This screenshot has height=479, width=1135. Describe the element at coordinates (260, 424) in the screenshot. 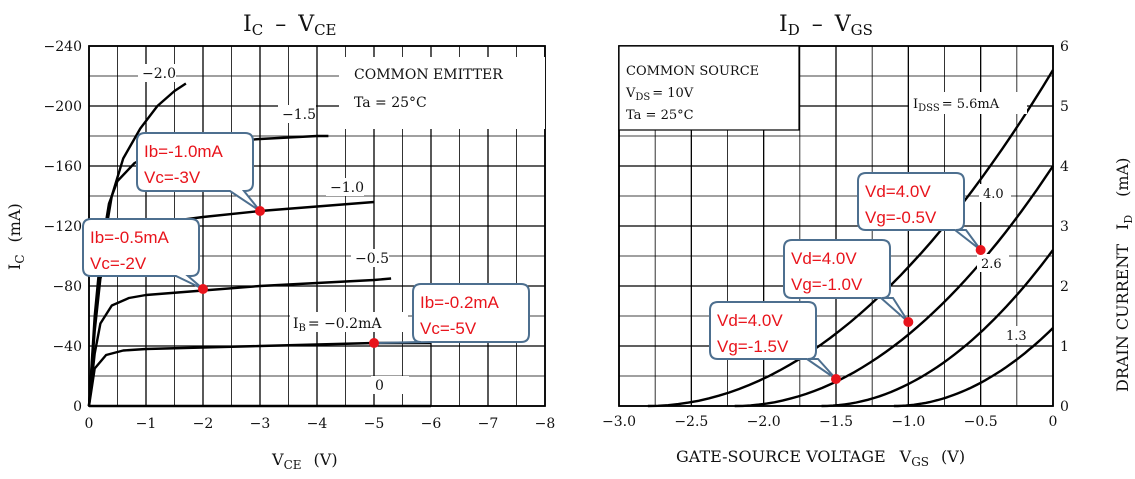

I see `left-x-tick-label: −3` at that location.